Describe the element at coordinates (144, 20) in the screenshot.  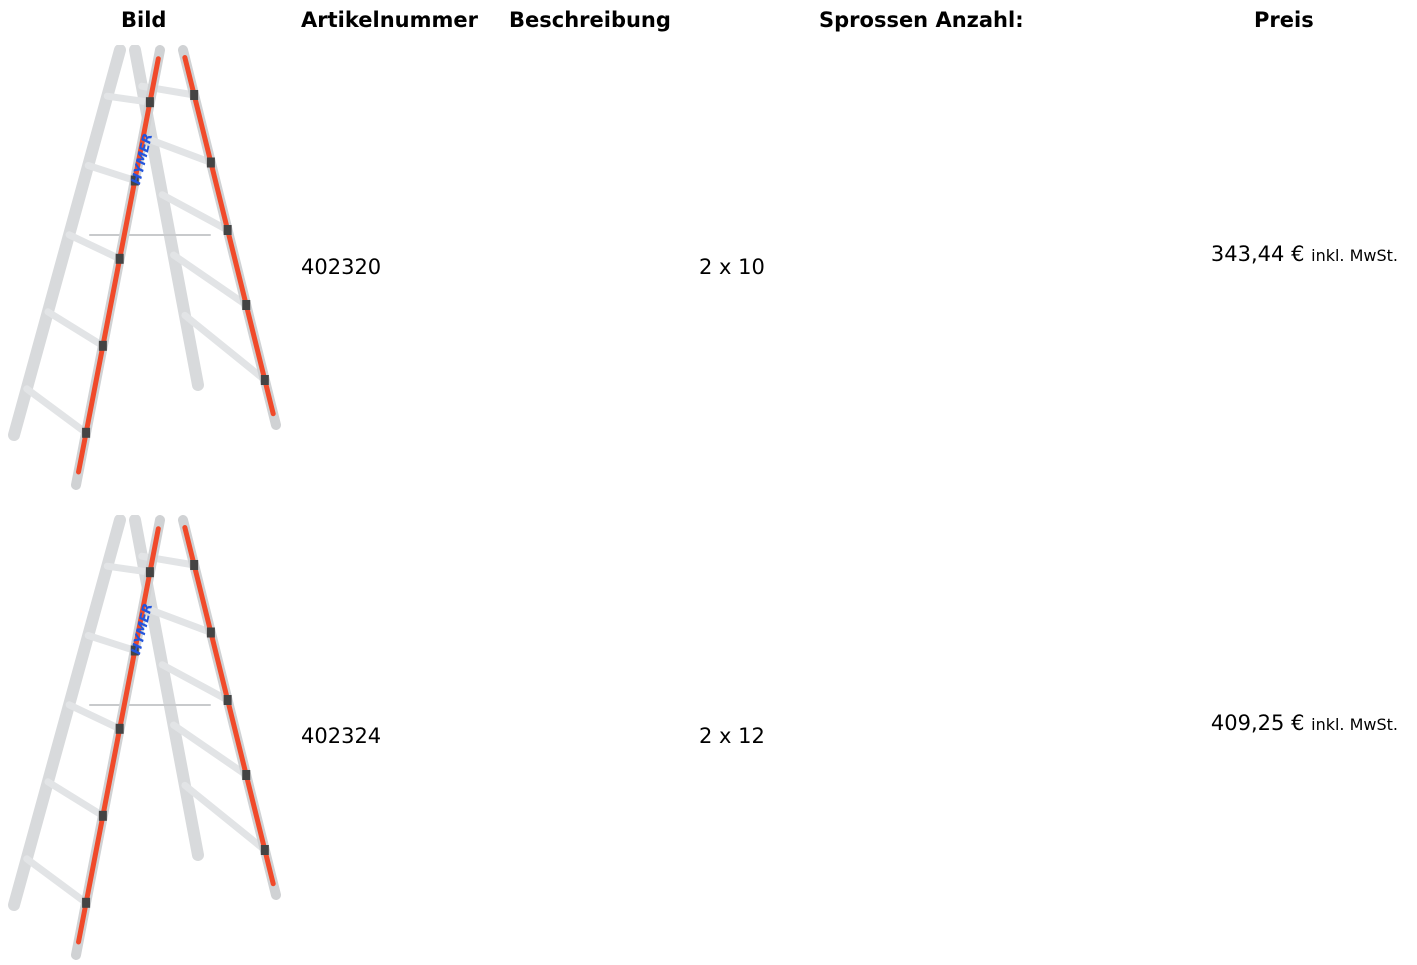
I see `column-header: Bild` at that location.